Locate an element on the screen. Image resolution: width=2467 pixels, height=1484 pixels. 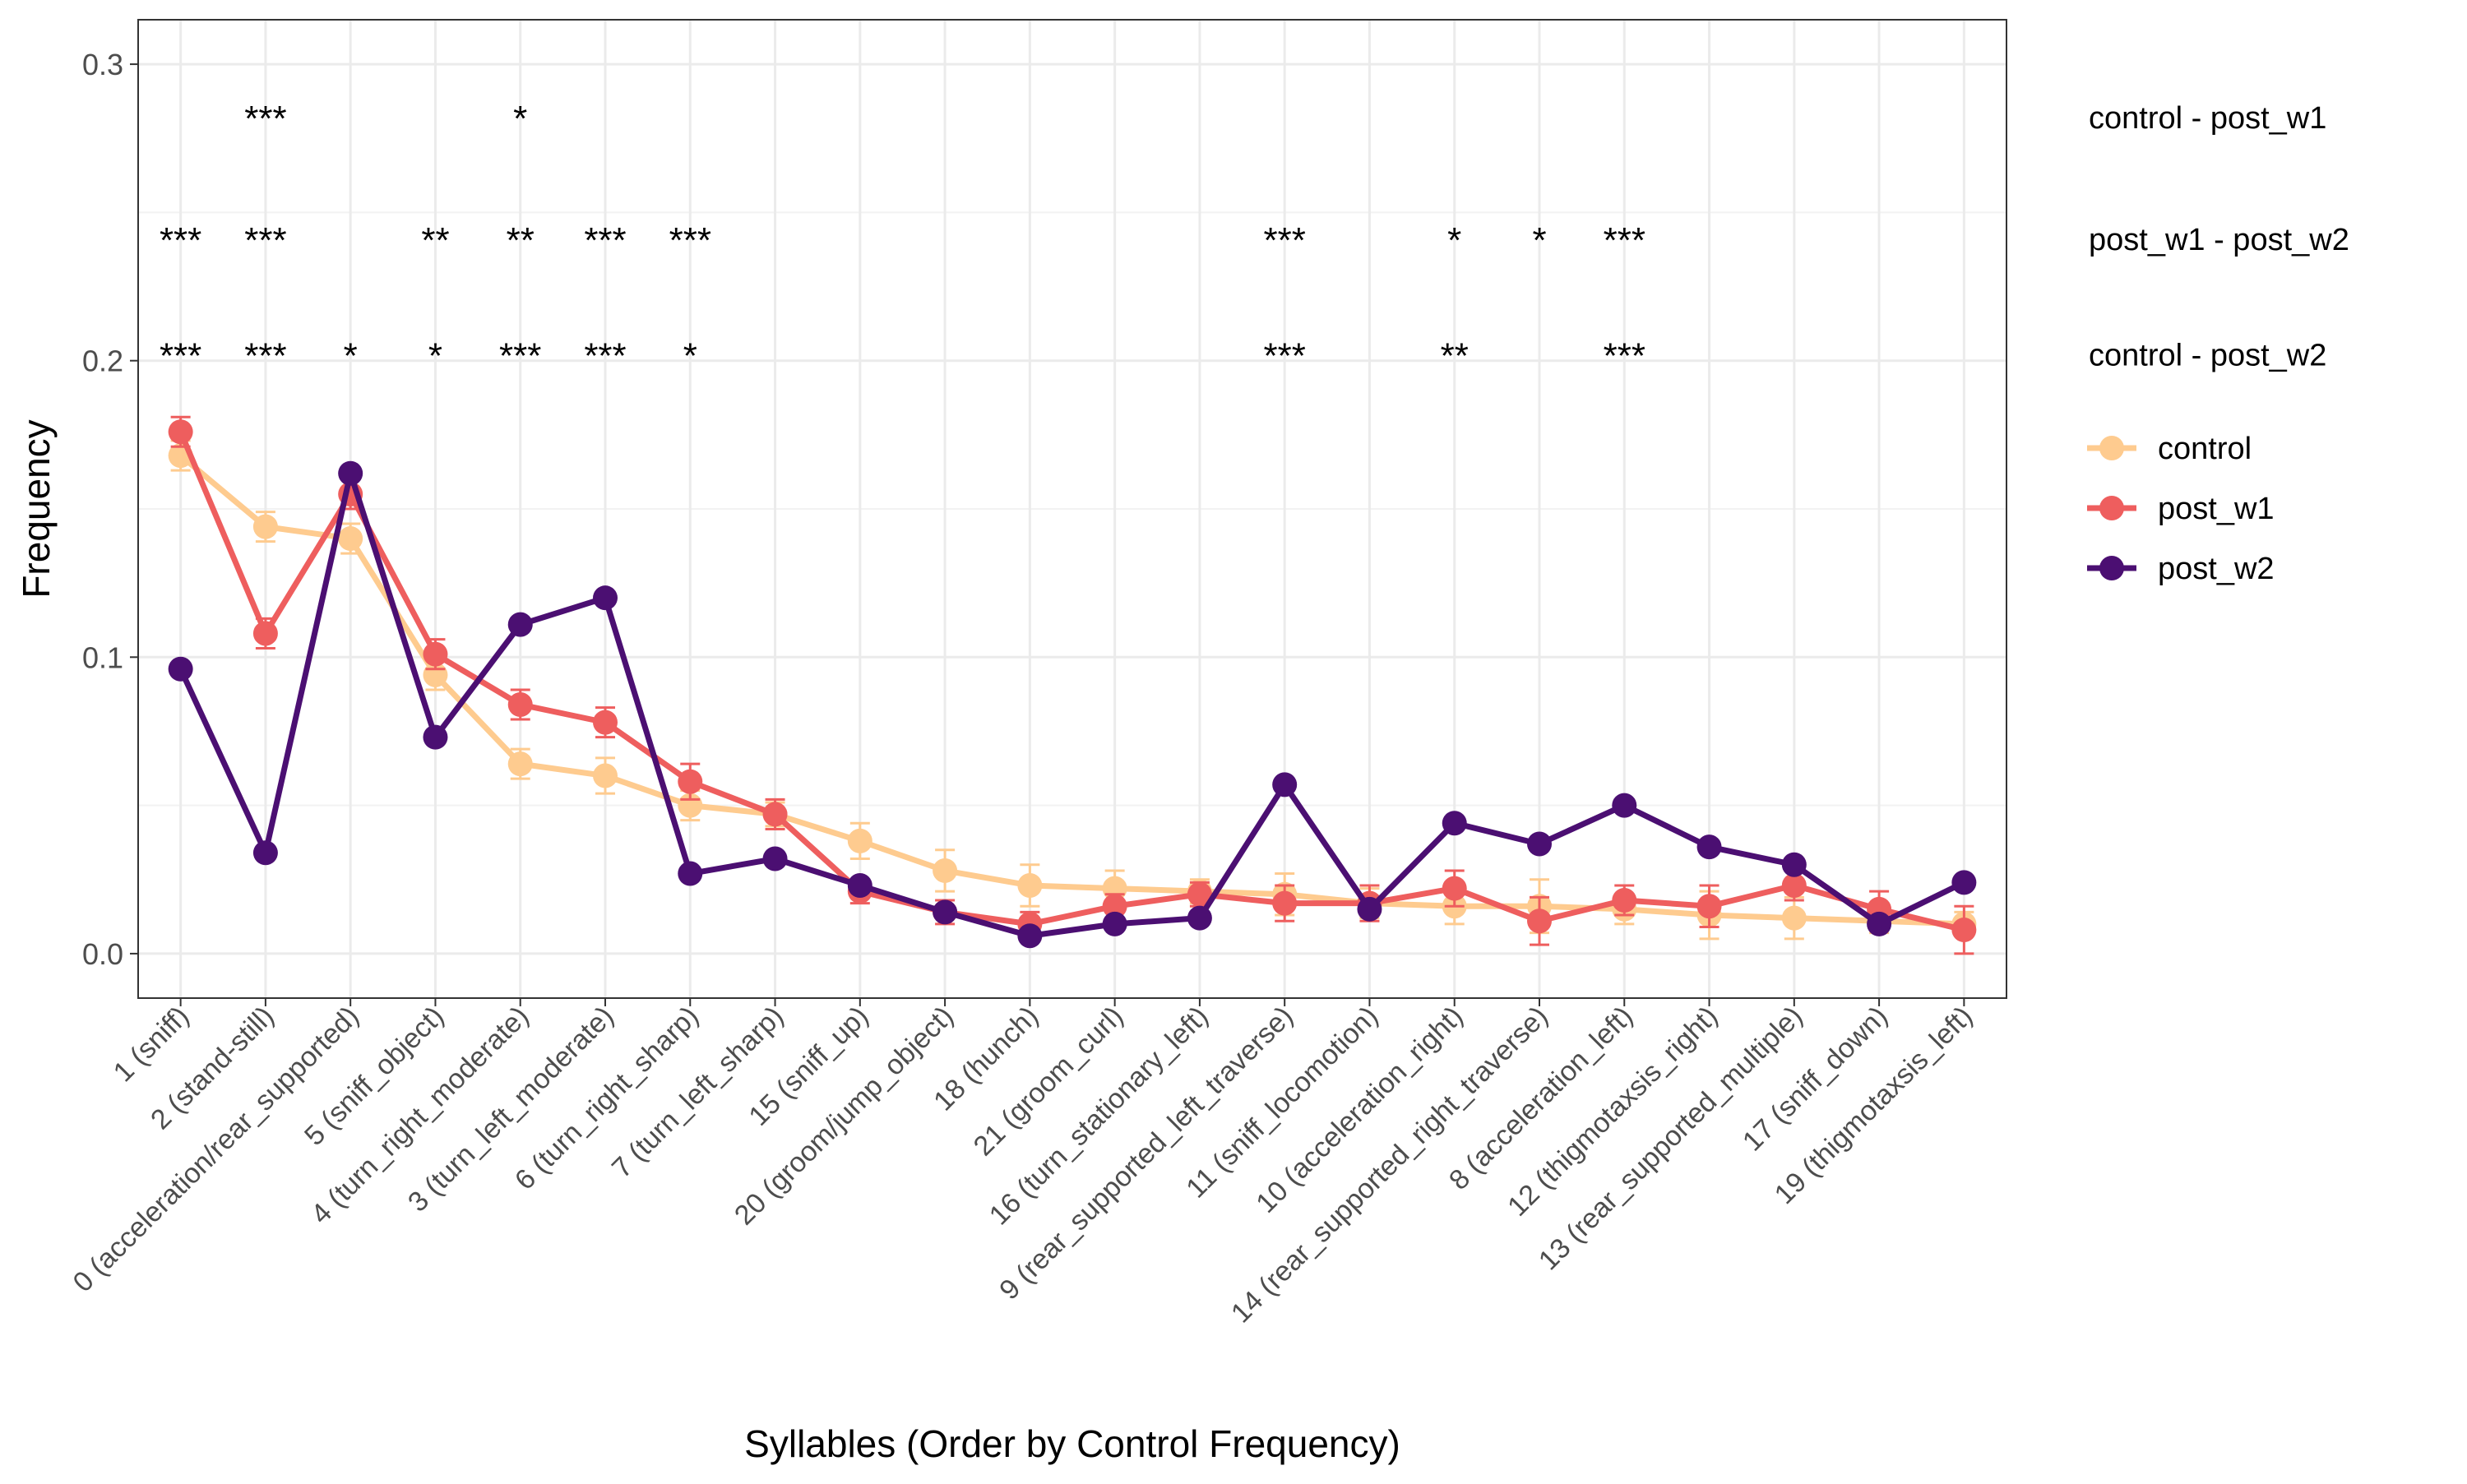
legend-label-control: control is located at coordinates (2205, 449).